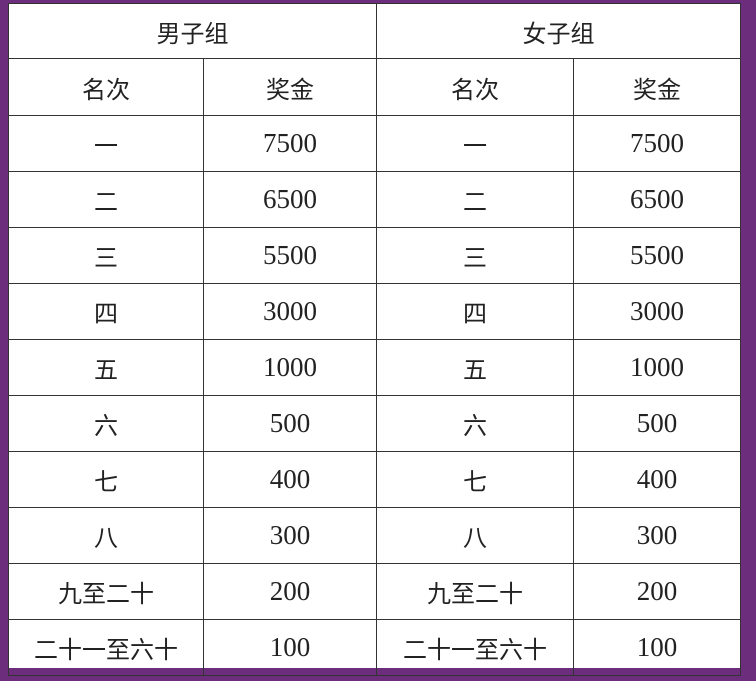 Image resolution: width=756 pixels, height=681 pixels. What do you see at coordinates (290, 367) in the screenshot?
I see `men-prize-cell: 1000` at bounding box center [290, 367].